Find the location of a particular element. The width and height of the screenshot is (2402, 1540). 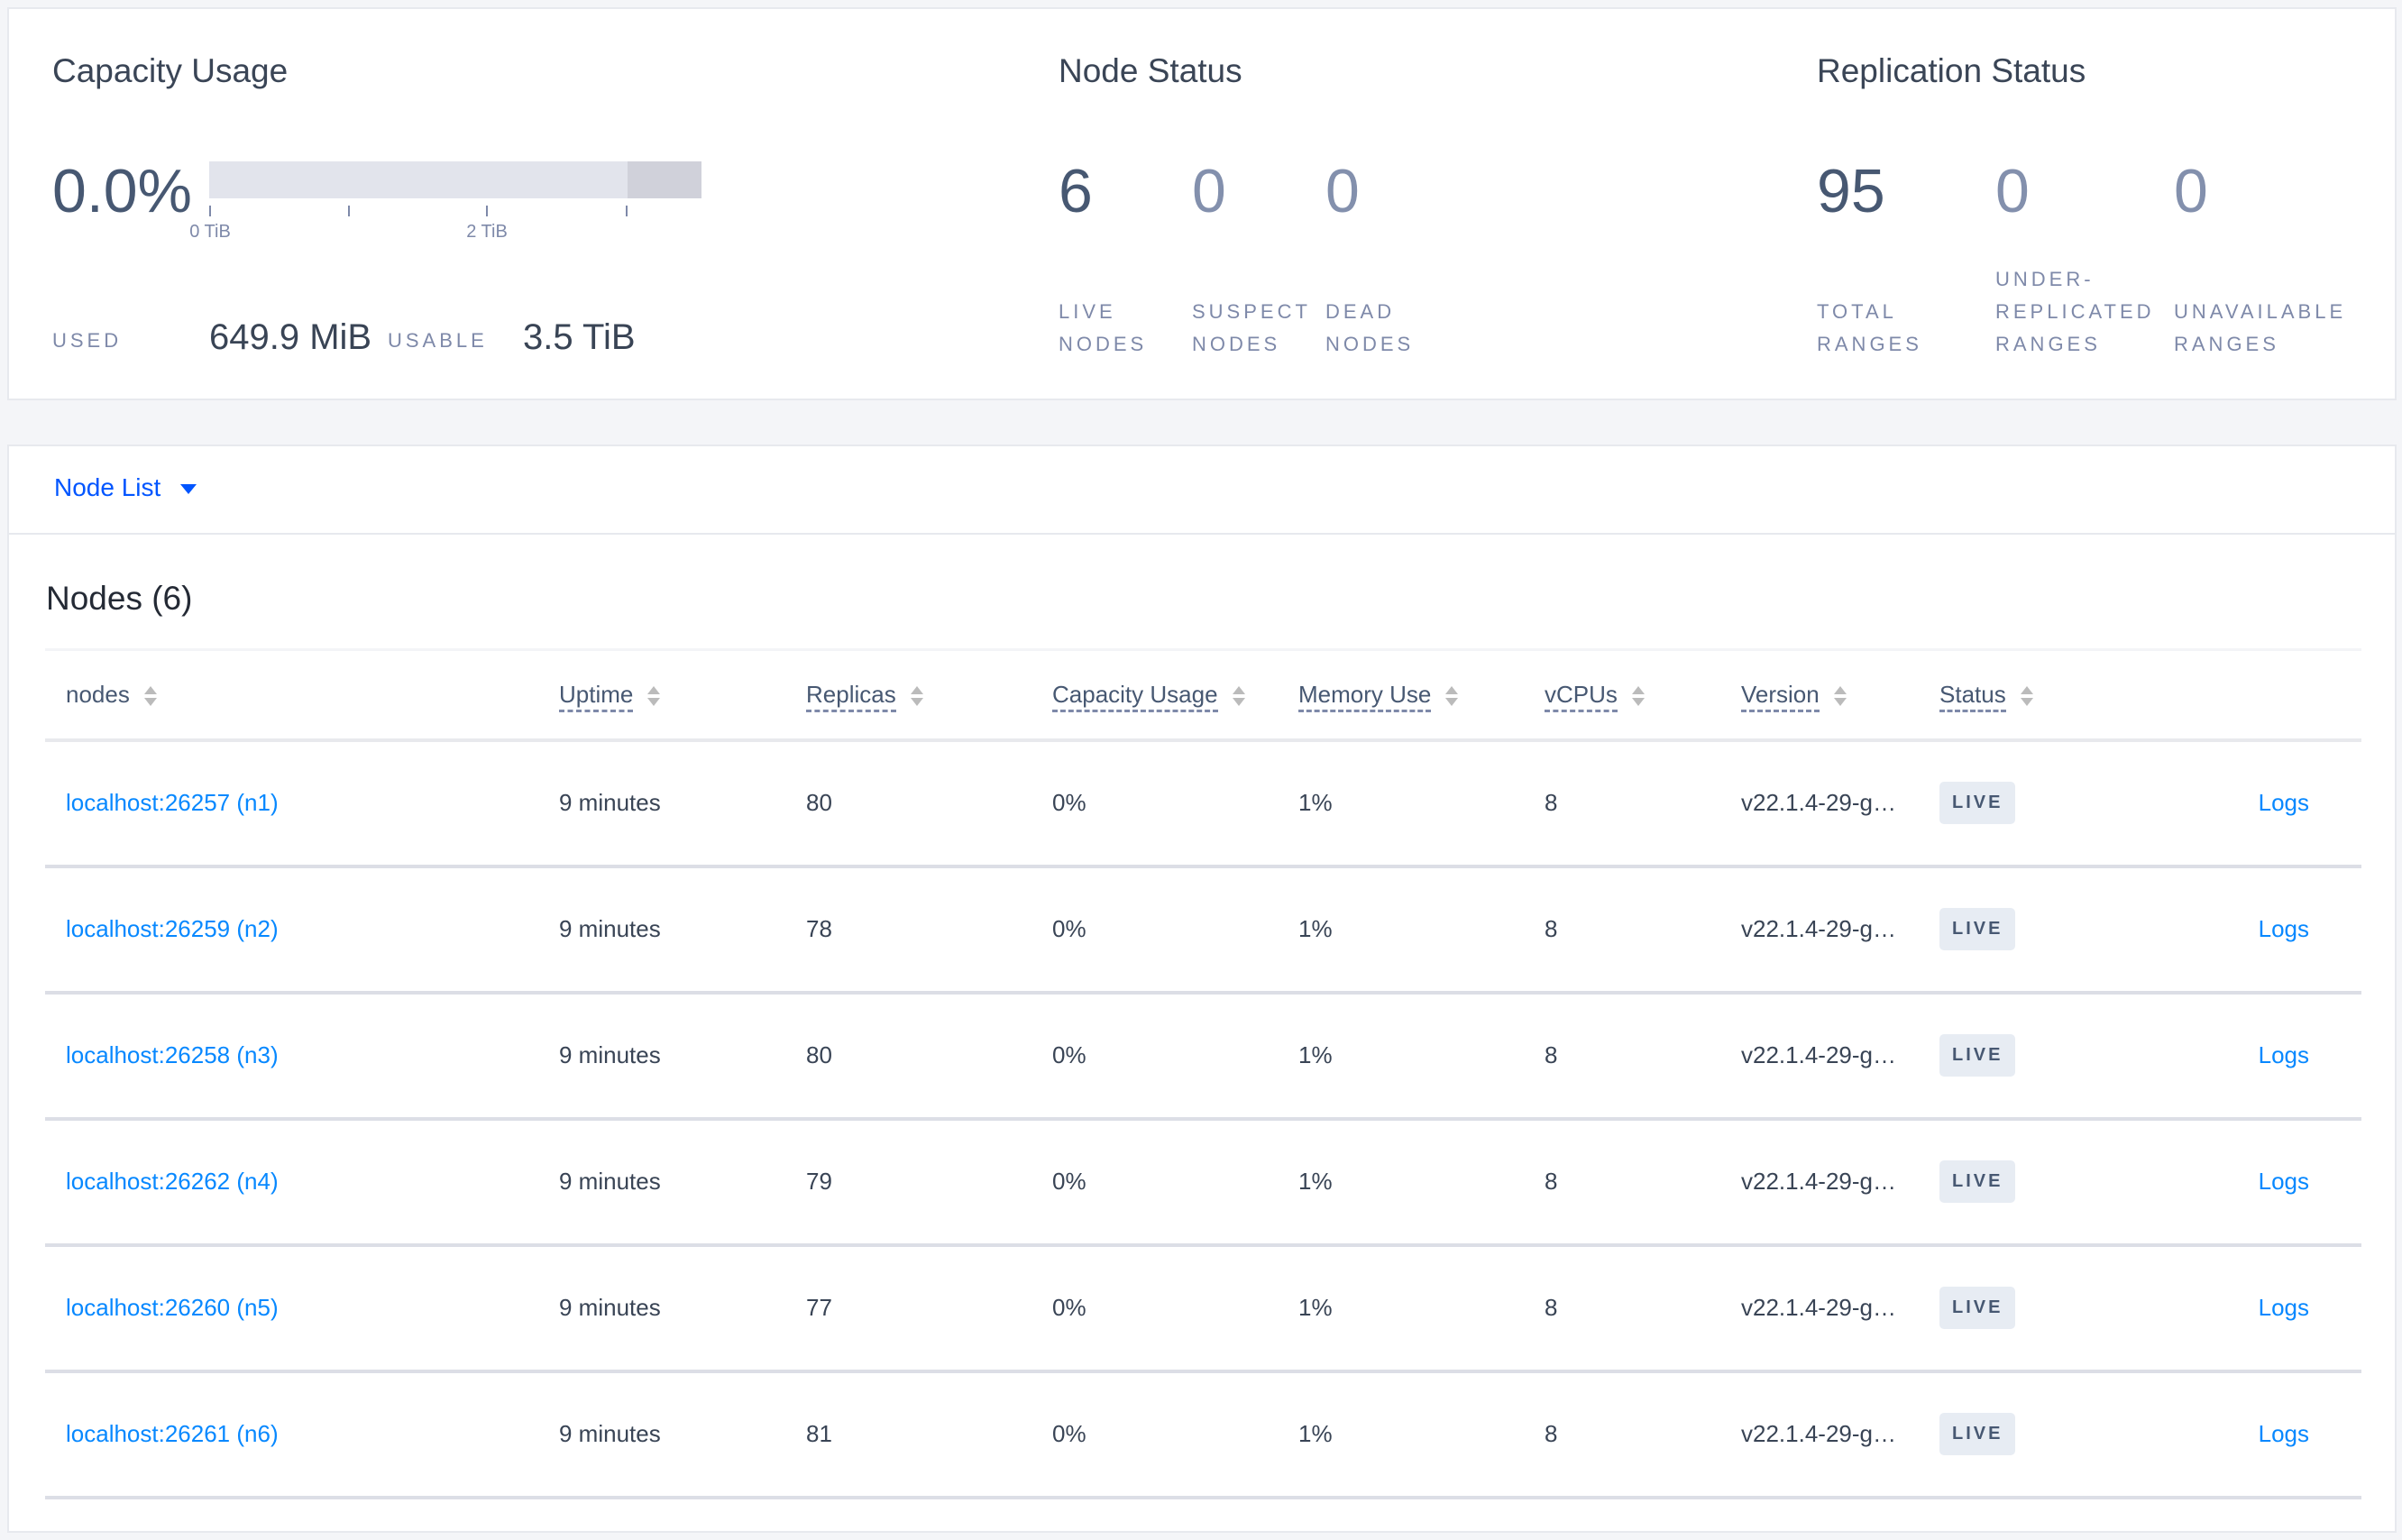

usable-value: 3.5 TiB is located at coordinates (579, 337).